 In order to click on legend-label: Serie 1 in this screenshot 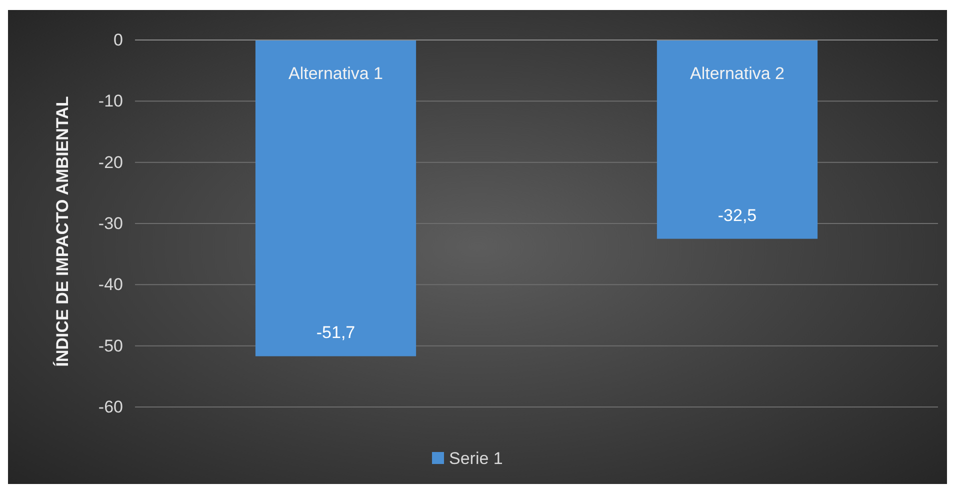, I will do `click(476, 458)`.